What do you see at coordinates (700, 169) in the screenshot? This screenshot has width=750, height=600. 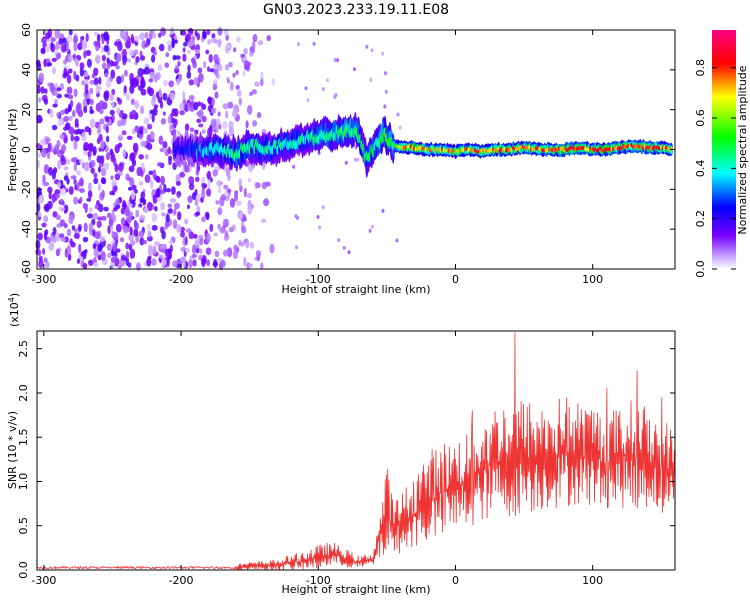 I see `colorbar-tick-label: 0.4` at bounding box center [700, 169].